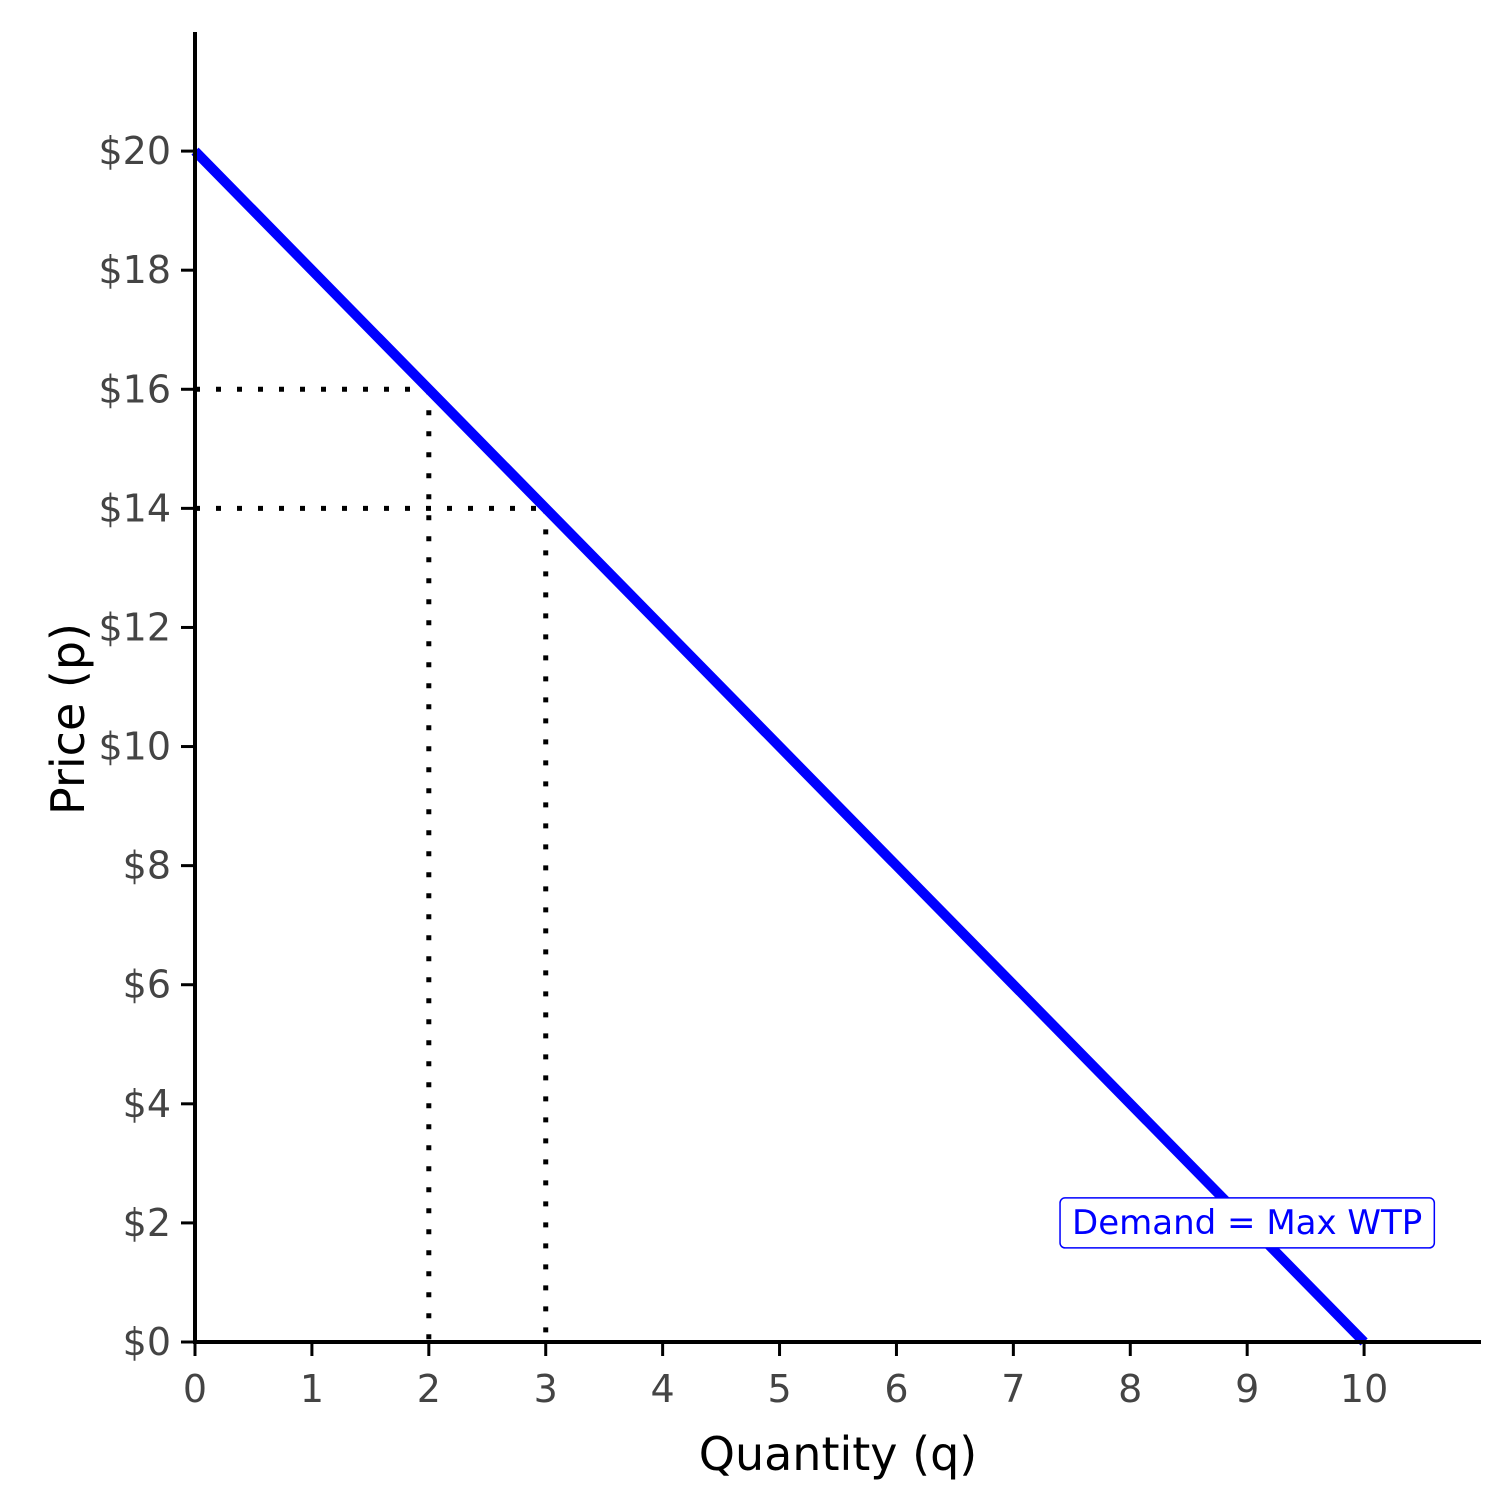  Describe the element at coordinates (134, 508) in the screenshot. I see `y-tick-label: $14` at that location.